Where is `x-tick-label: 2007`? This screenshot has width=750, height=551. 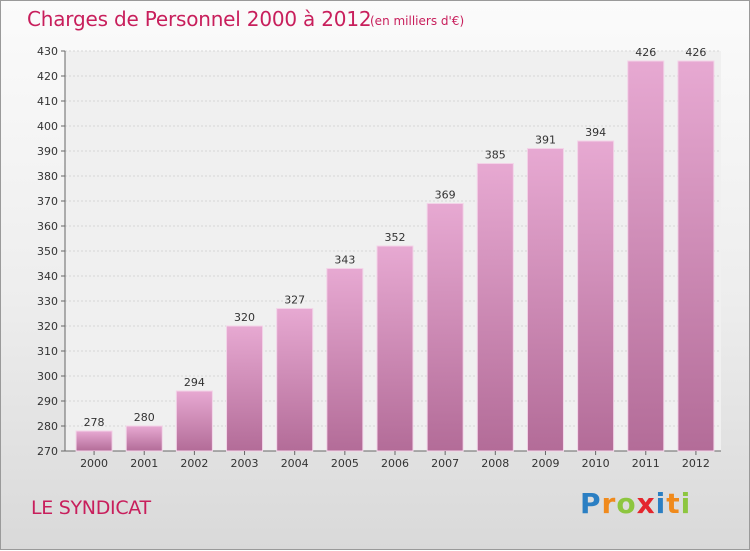
x-tick-label: 2007 is located at coordinates (445, 463).